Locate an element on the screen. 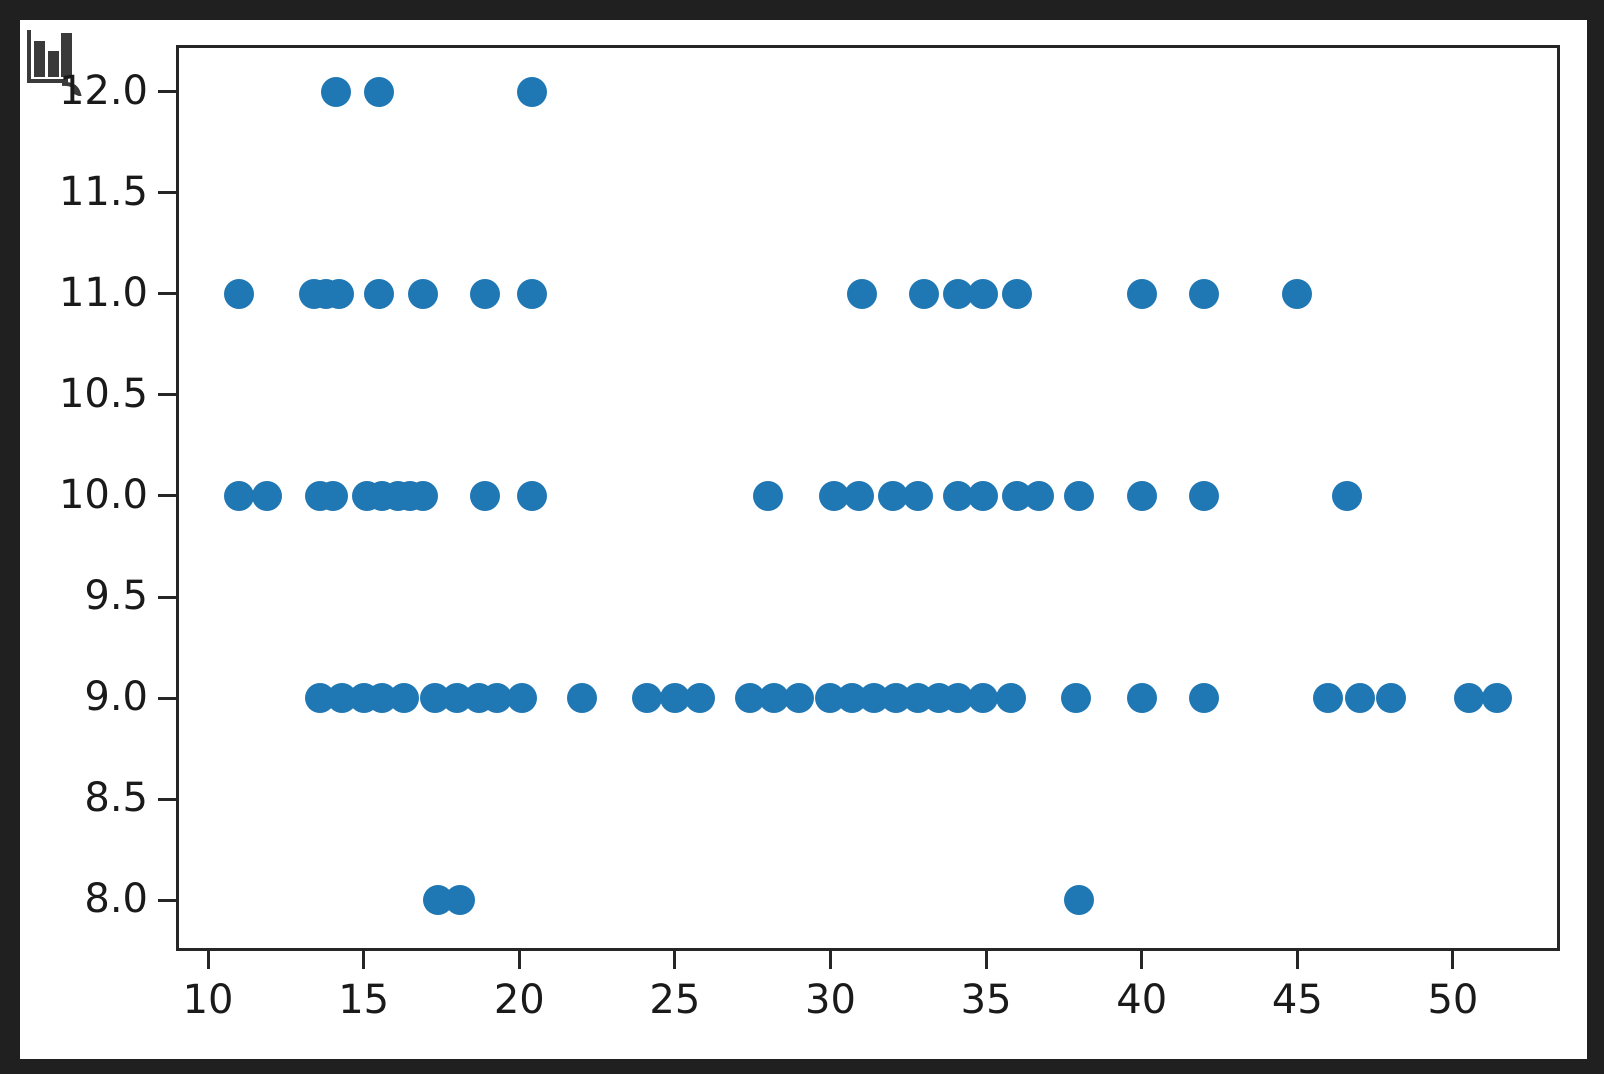 This screenshot has height=1074, width=1604. y-tick-label: 10.5 is located at coordinates (103, 393).